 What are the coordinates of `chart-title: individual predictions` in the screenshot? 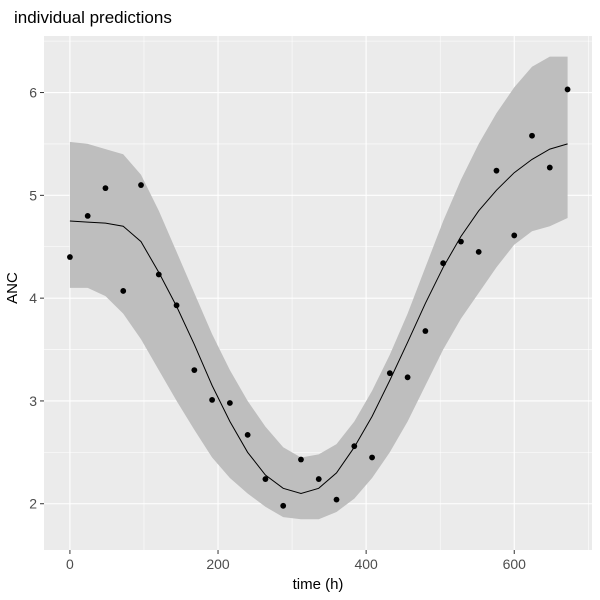 It's located at (93, 17).